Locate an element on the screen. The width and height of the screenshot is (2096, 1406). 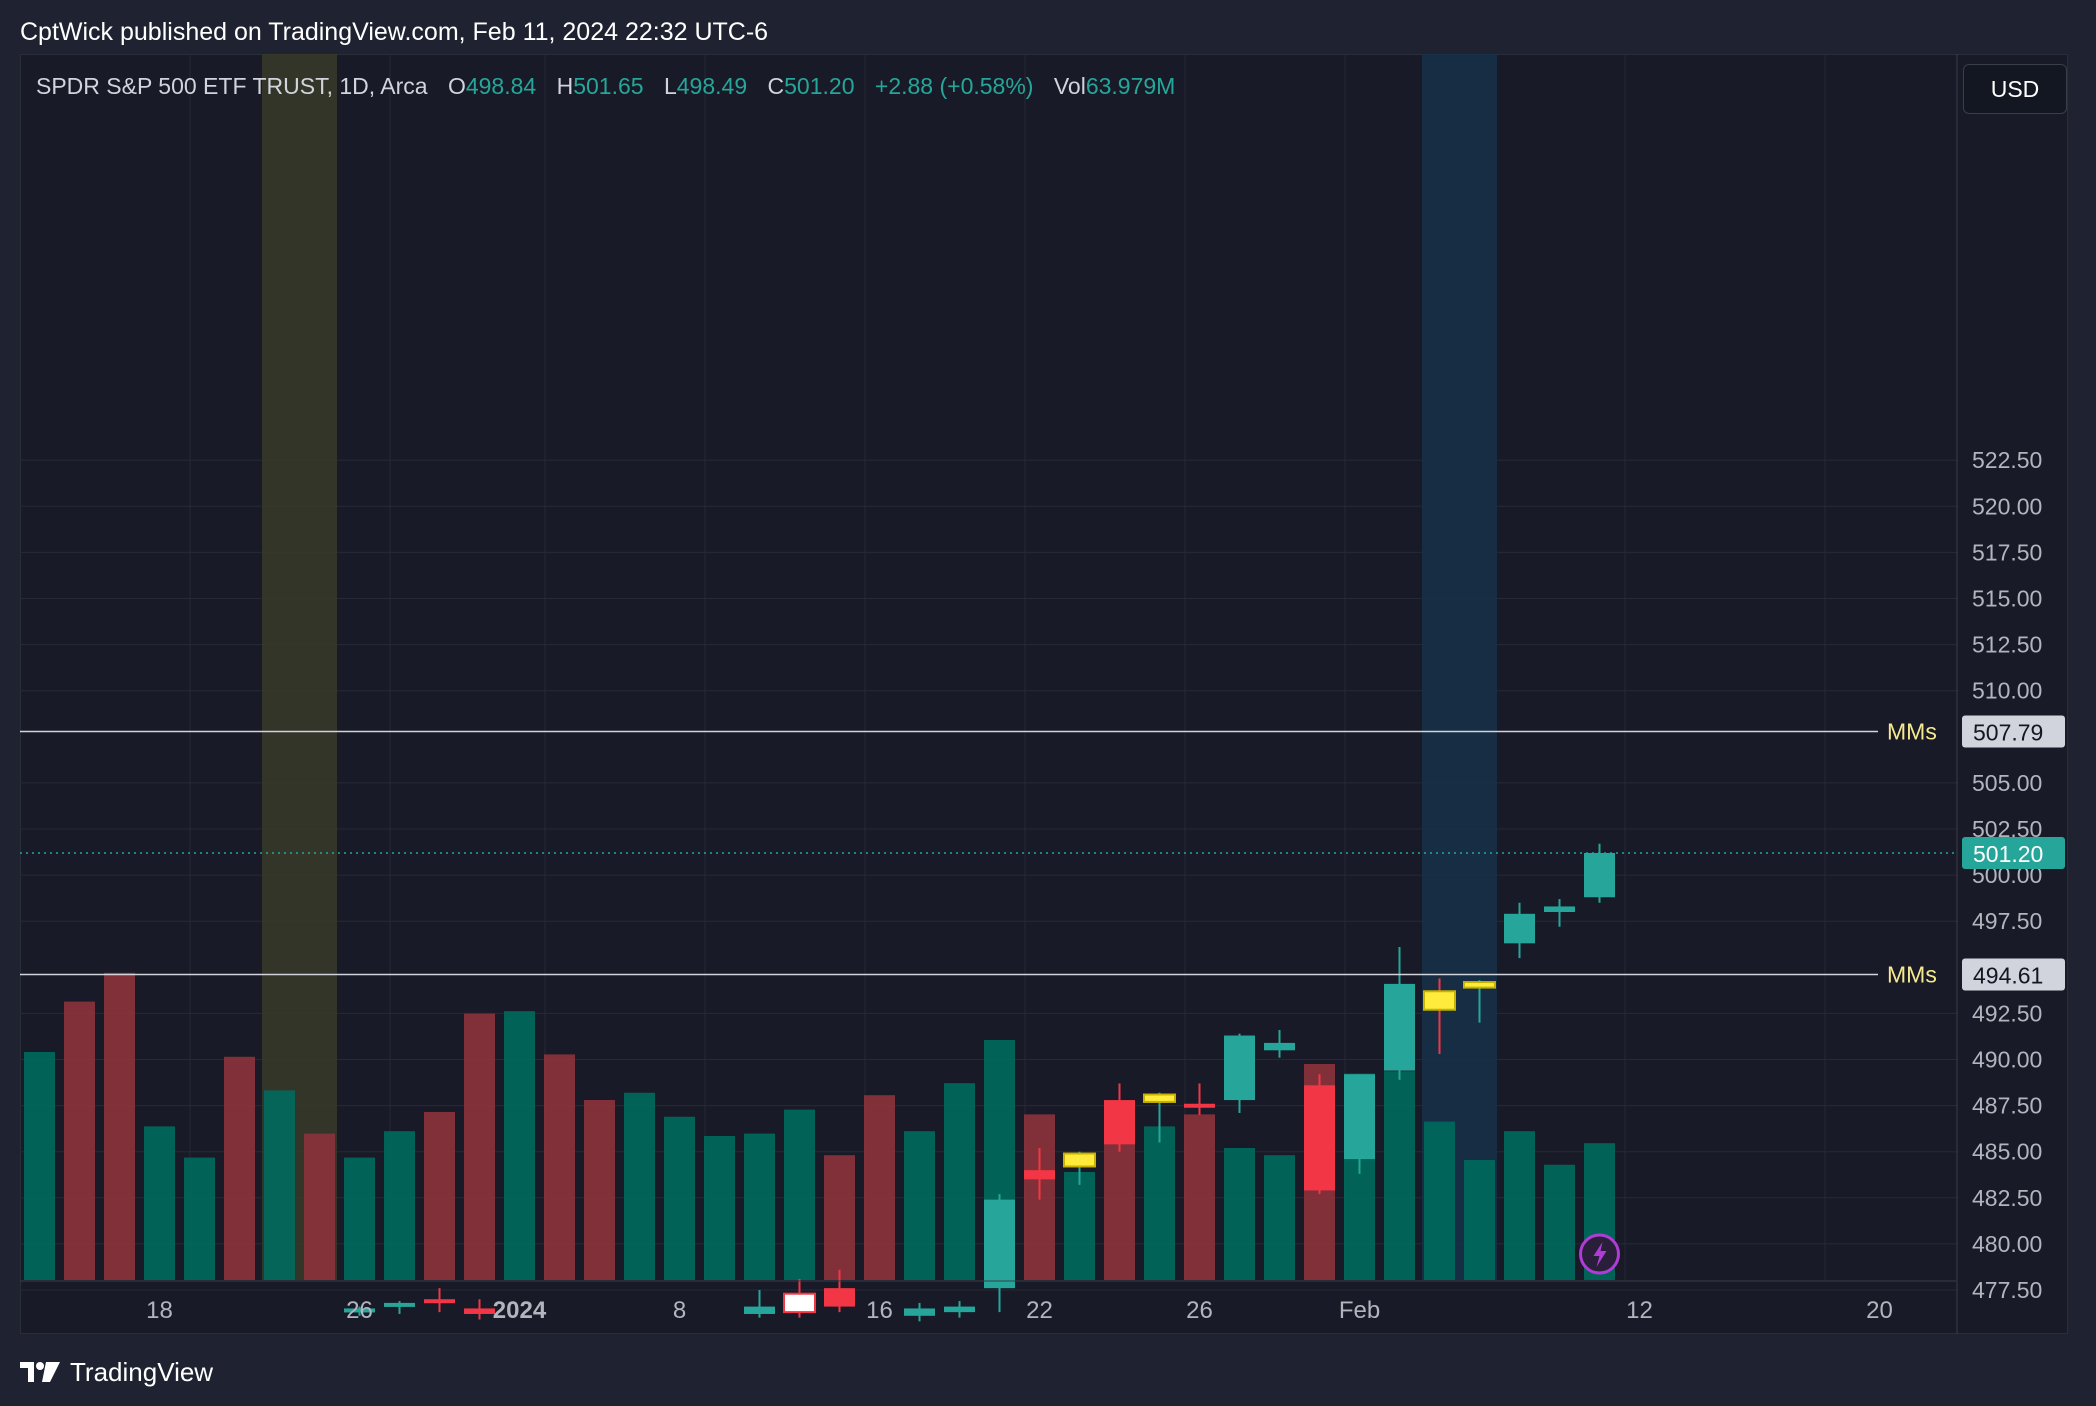
close-label: C is located at coordinates (776, 86).